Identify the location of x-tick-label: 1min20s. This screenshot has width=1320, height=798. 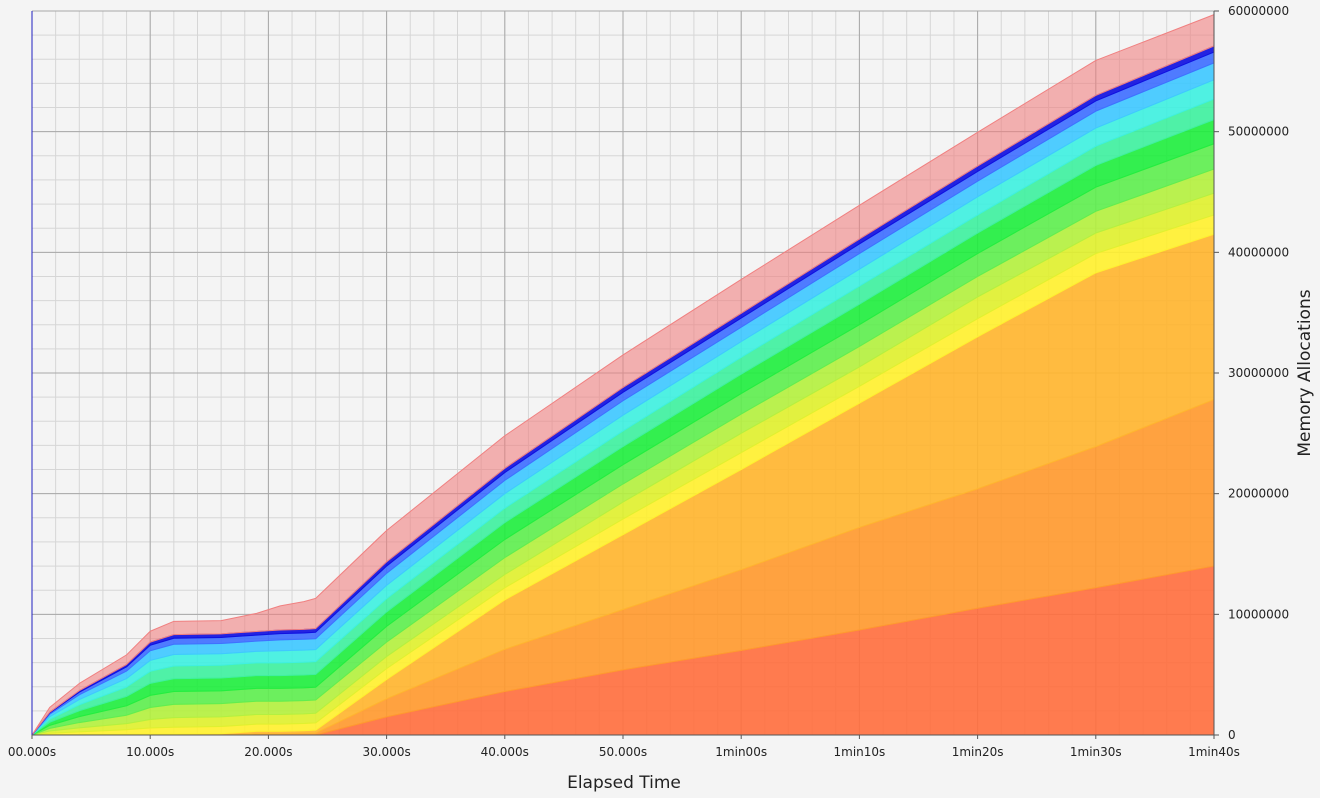
(978, 752).